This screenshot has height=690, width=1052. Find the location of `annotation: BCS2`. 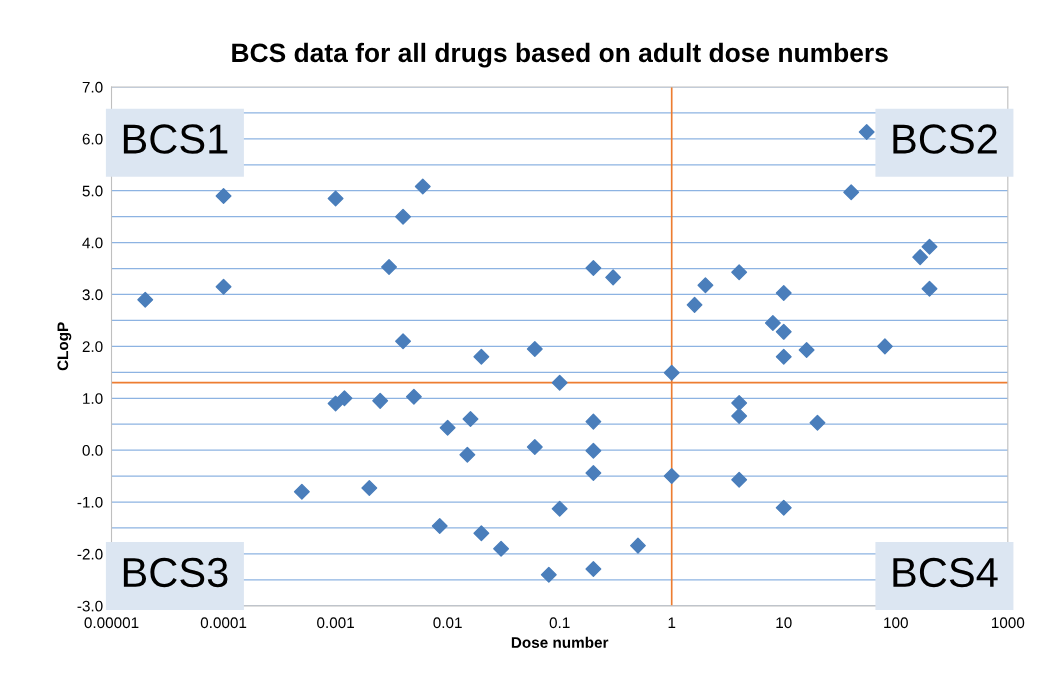

annotation: BCS2 is located at coordinates (945, 139).